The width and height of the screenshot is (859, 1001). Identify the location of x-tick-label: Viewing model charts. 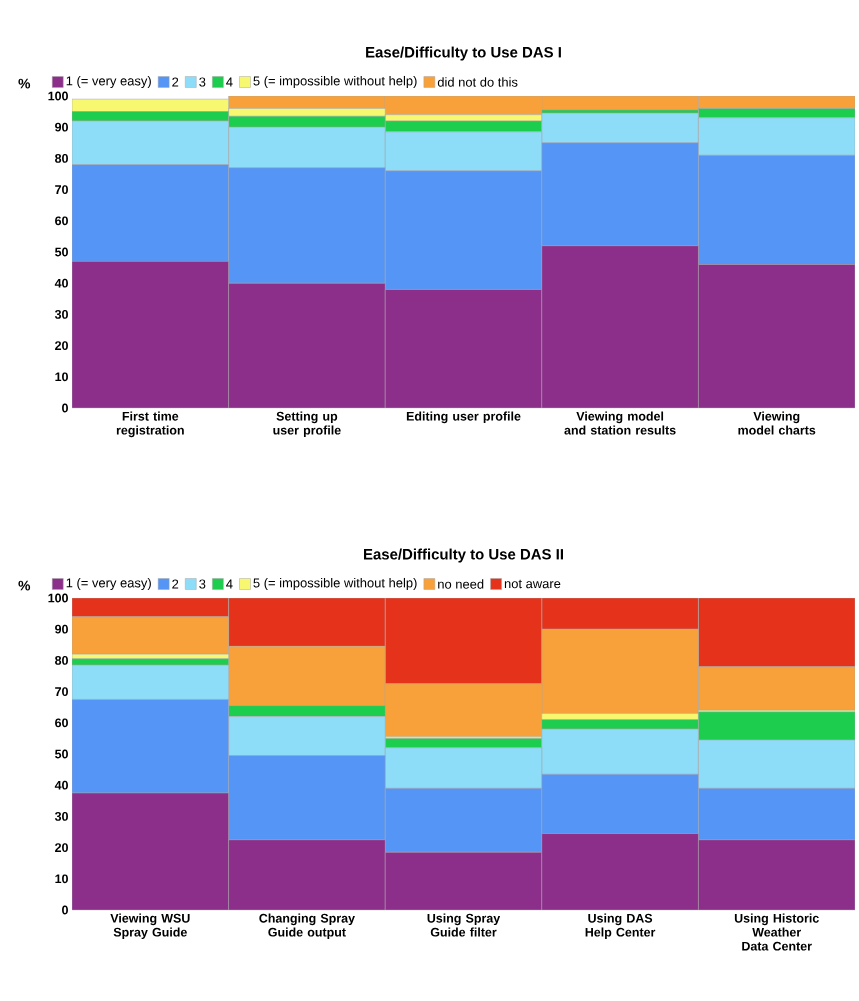
(777, 423).